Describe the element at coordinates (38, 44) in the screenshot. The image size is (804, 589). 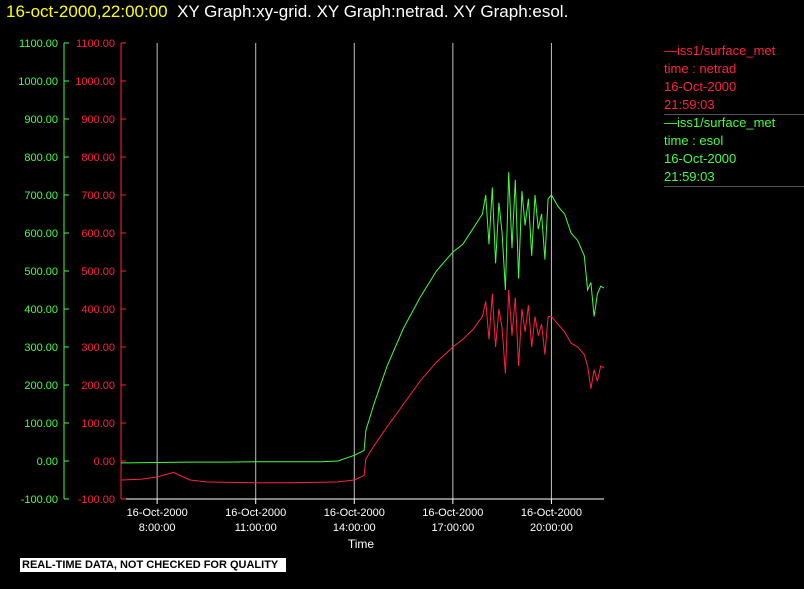
I see `y-tick-label-esol: 1100.00` at that location.